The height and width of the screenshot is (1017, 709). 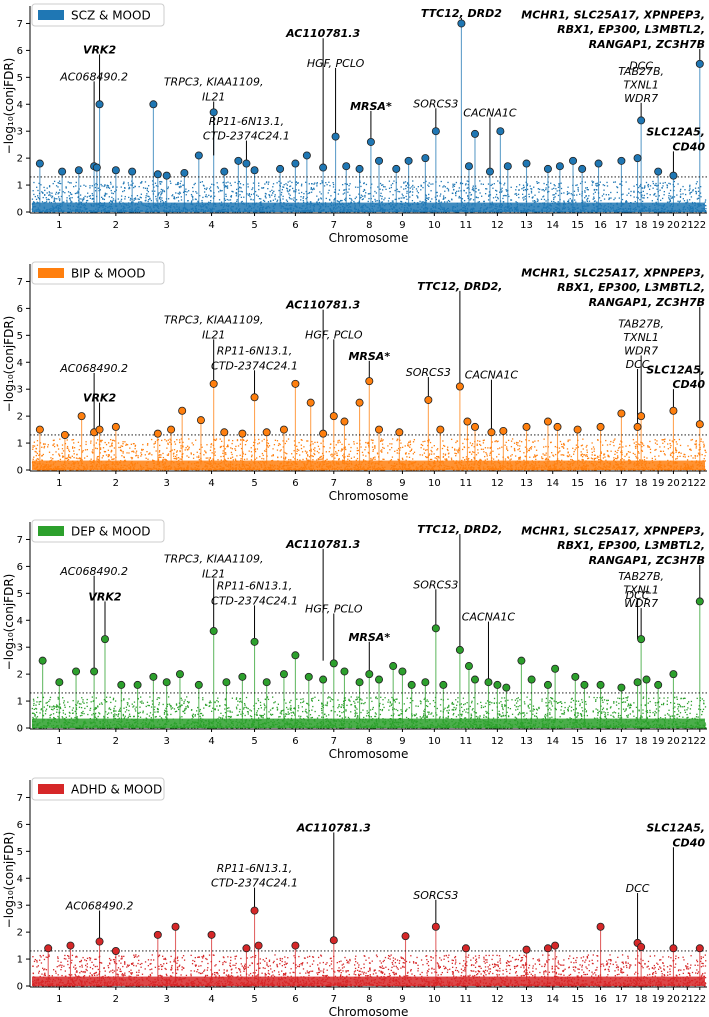 I want to click on legend-frame, so click(x=98, y=789).